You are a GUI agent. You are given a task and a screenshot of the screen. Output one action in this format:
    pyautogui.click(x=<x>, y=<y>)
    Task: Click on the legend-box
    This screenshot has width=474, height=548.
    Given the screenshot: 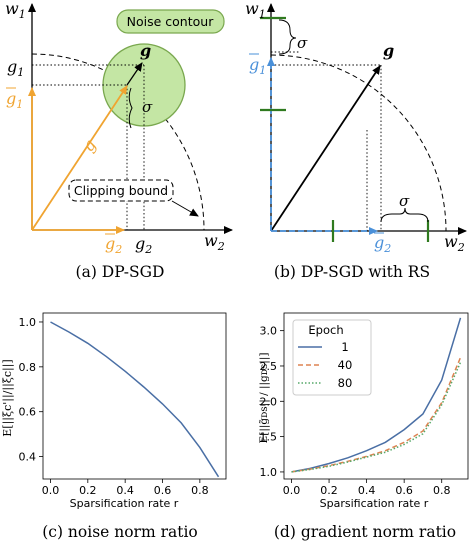 What is the action you would take?
    pyautogui.click(x=332, y=357)
    